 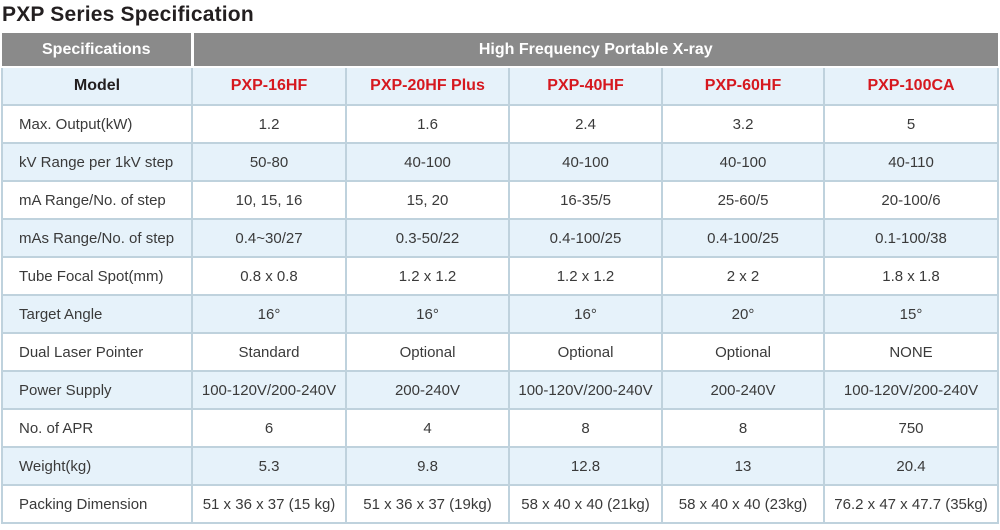 What do you see at coordinates (97, 428) in the screenshot?
I see `spec-label-cell: No. of APR` at bounding box center [97, 428].